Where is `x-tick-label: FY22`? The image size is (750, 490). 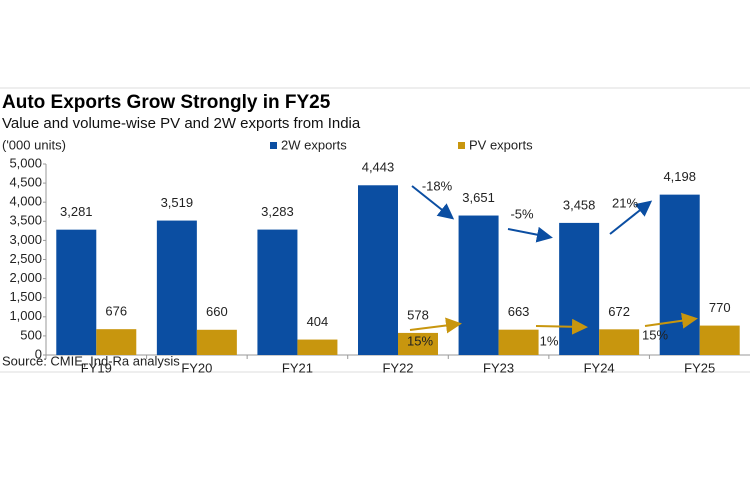 x-tick-label: FY22 is located at coordinates (397, 367).